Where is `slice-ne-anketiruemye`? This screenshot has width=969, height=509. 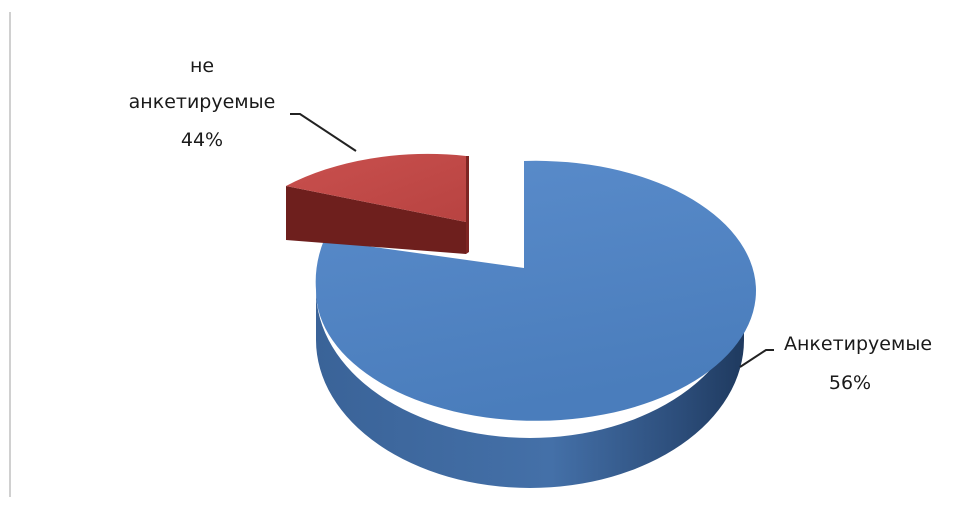
slice-ne-anketiruemye is located at coordinates (377, 203).